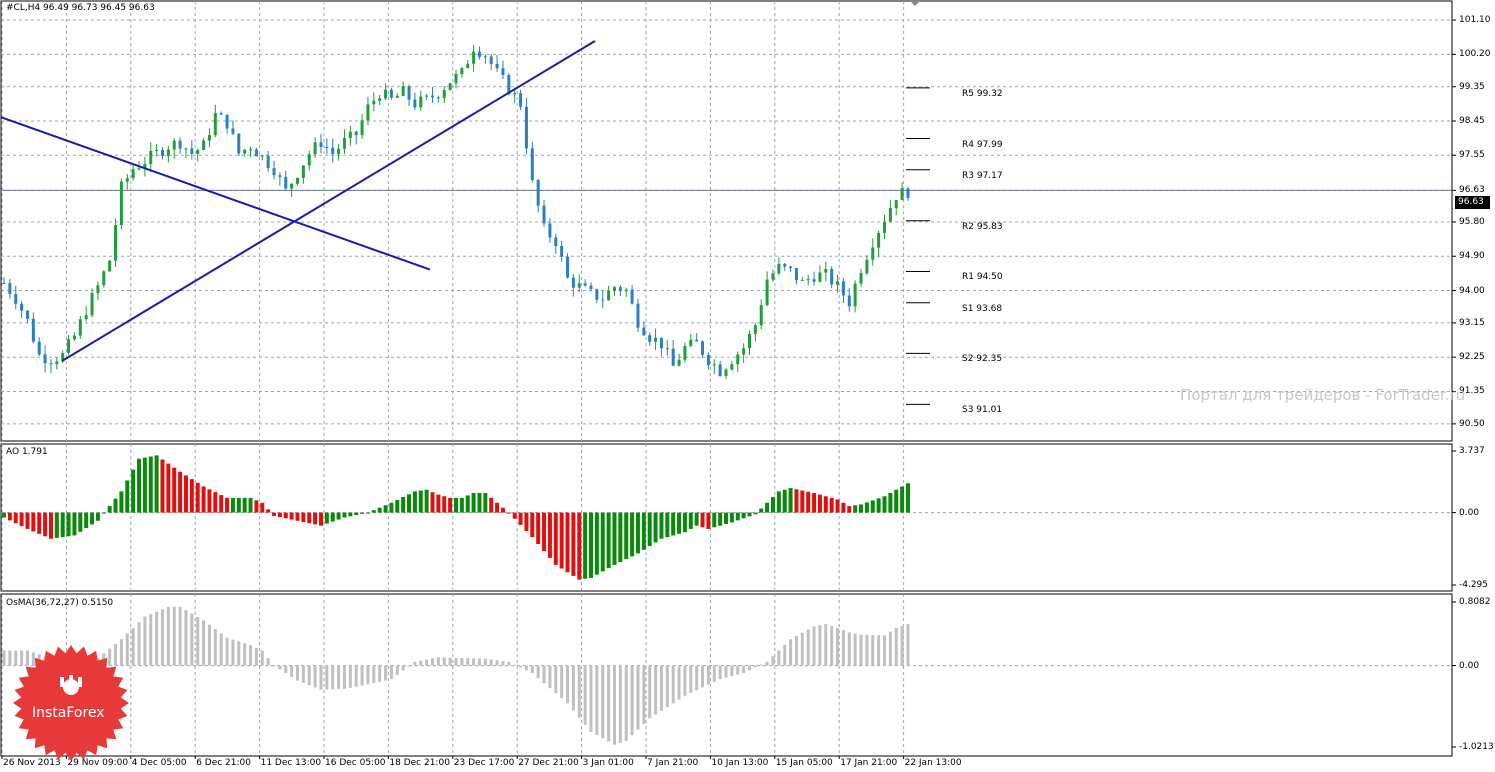 This screenshot has height=772, width=1495. What do you see at coordinates (215, 193) in the screenshot?
I see `trendline-resistance` at bounding box center [215, 193].